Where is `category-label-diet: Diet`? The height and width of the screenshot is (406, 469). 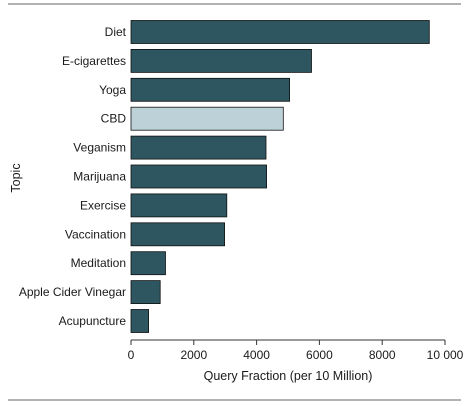
category-label-diet: Diet is located at coordinates (116, 32).